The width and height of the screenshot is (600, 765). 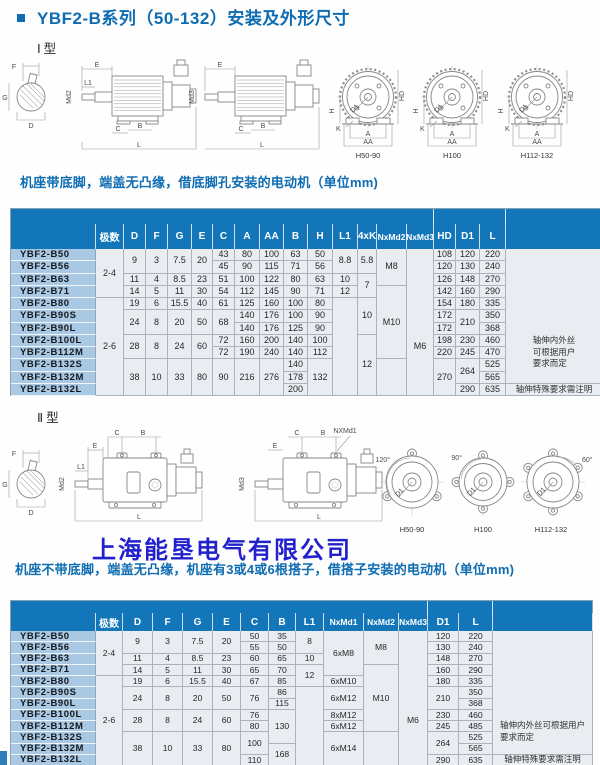 What do you see at coordinates (53, 389) in the screenshot?
I see `row-label: YBF2-B132L` at bounding box center [53, 389].